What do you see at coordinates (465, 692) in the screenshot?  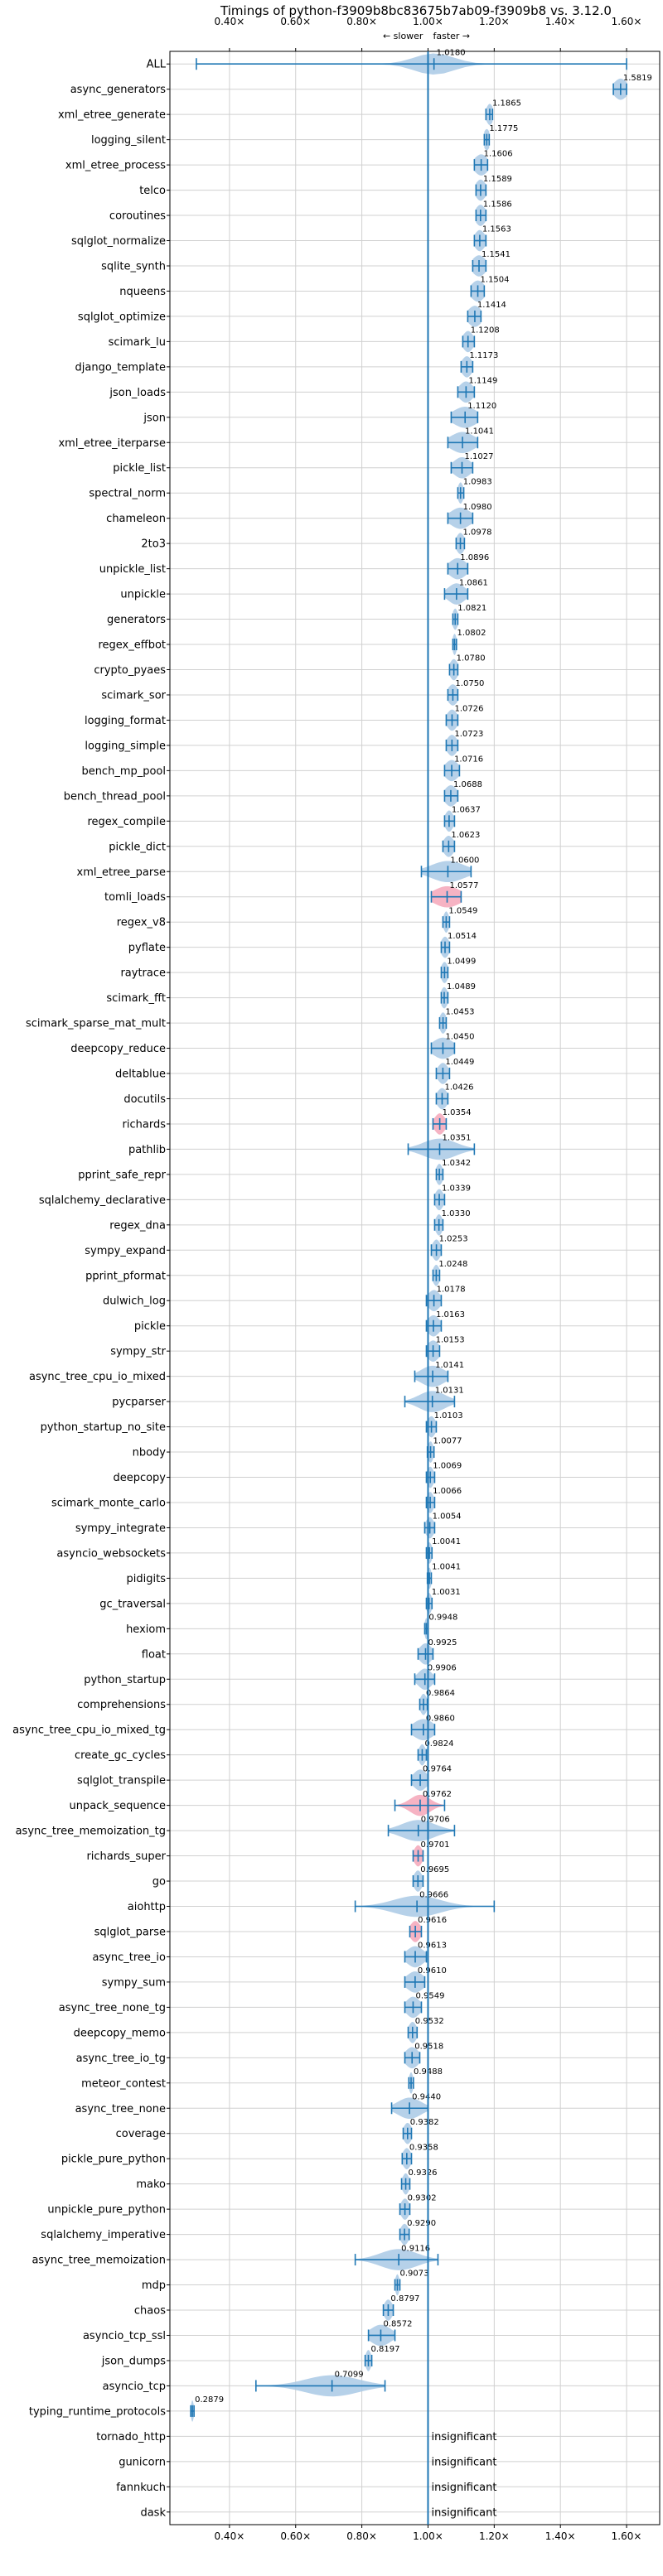 I see `violin-scimark_sor: 1.0750` at bounding box center [465, 692].